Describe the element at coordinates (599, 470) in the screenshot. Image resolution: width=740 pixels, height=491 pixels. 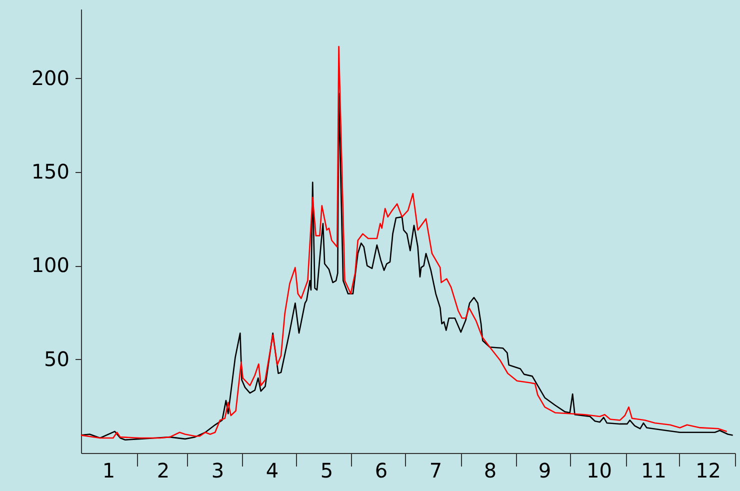
I see `x-tick-label: 10` at that location.